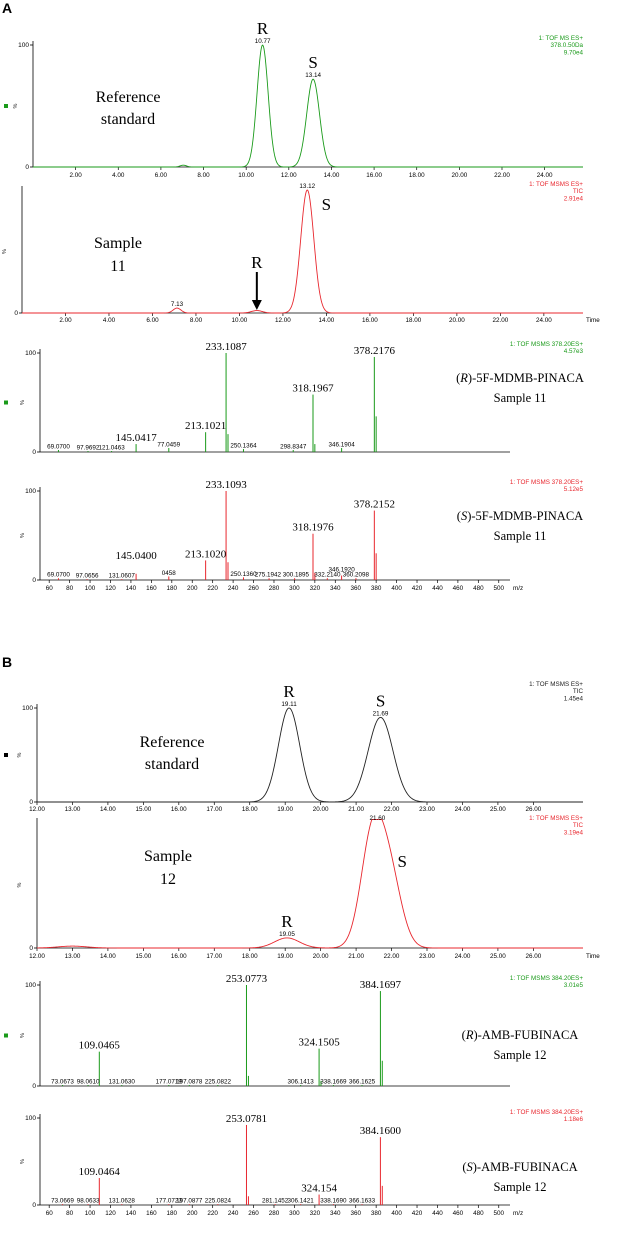  I want to click on mz-label: 97.0656, so click(87, 576).